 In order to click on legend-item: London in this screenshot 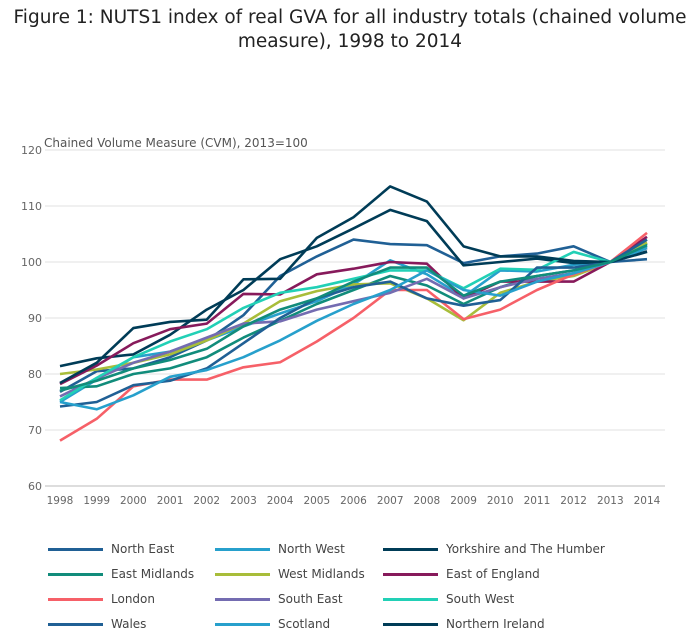, I will do `click(101, 599)`.